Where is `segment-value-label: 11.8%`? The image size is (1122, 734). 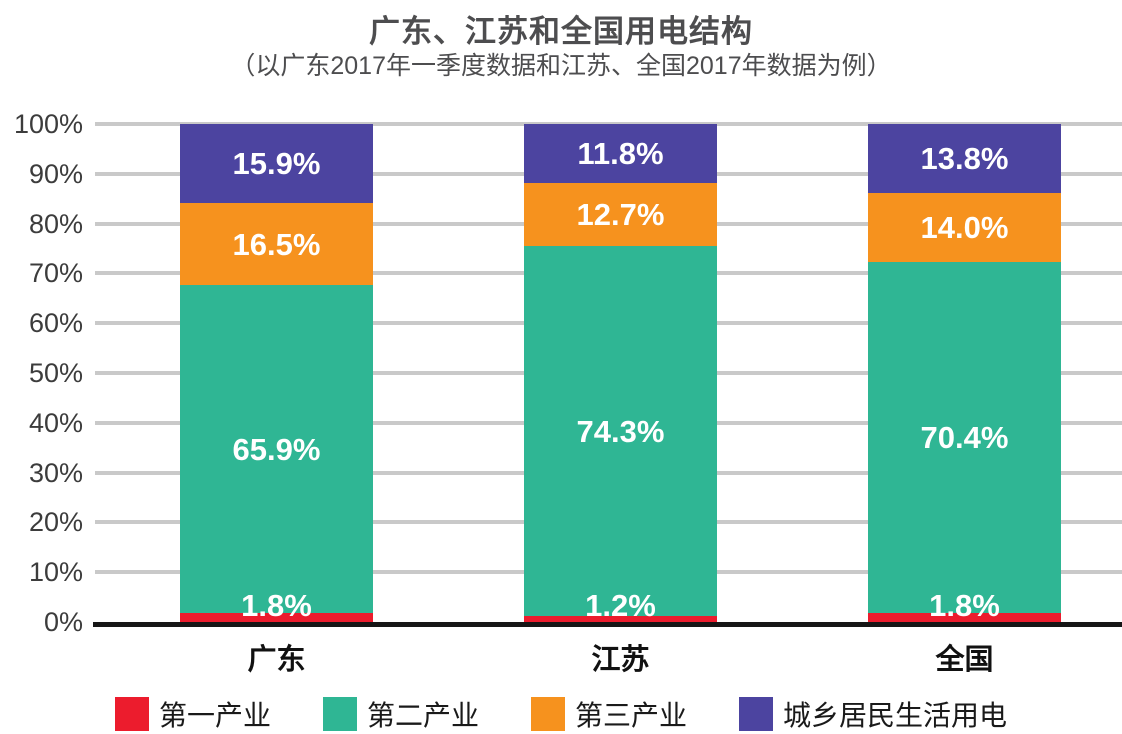
segment-value-label: 11.8% is located at coordinates (620, 153).